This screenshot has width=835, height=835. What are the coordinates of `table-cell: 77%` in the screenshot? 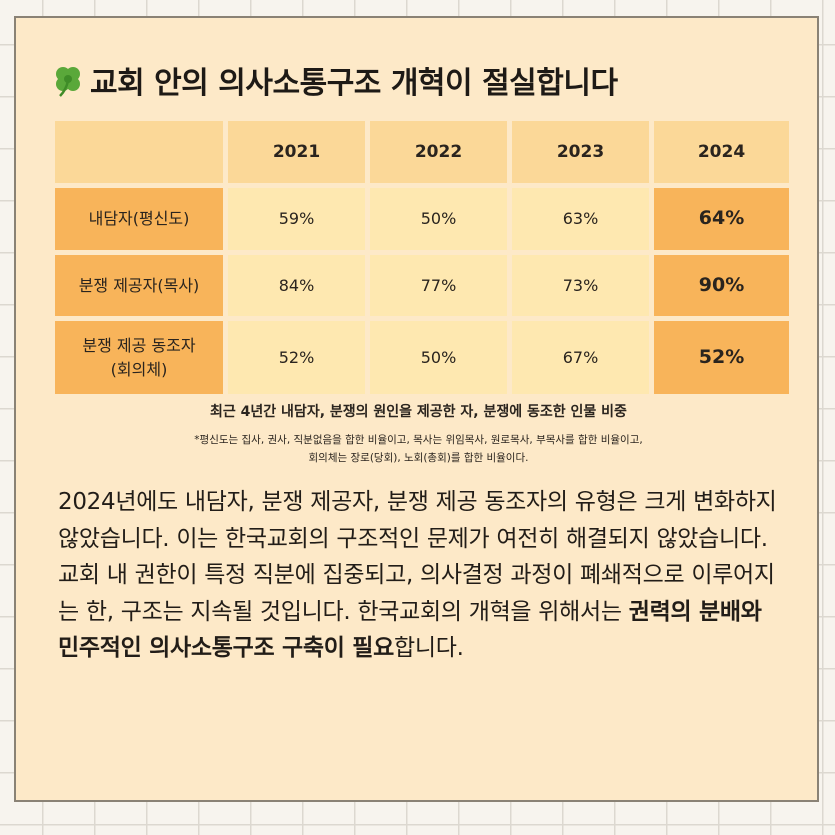 It's located at (438, 285).